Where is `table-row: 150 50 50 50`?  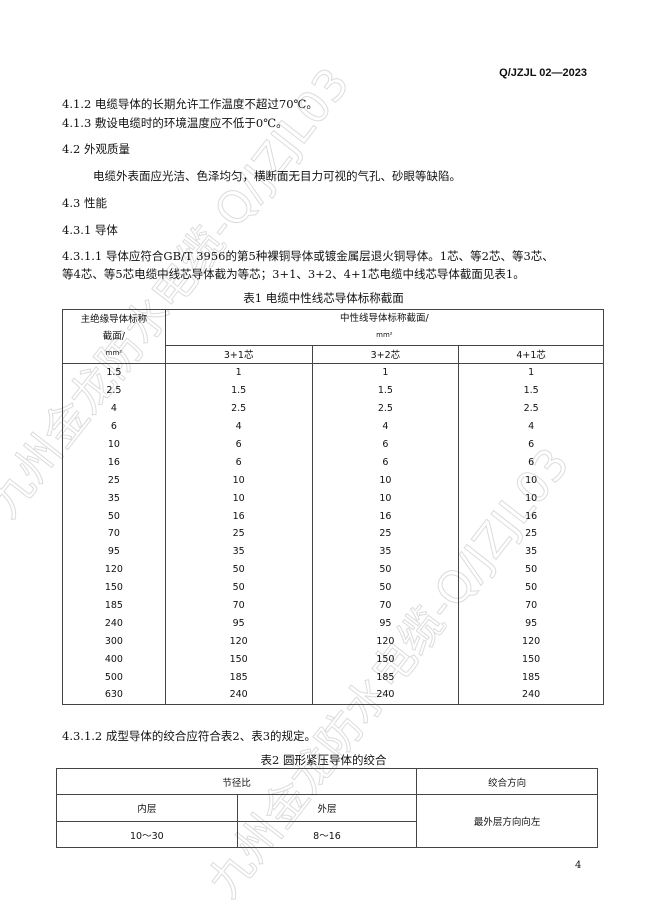
table-row: 150 50 50 50 is located at coordinates (333, 587).